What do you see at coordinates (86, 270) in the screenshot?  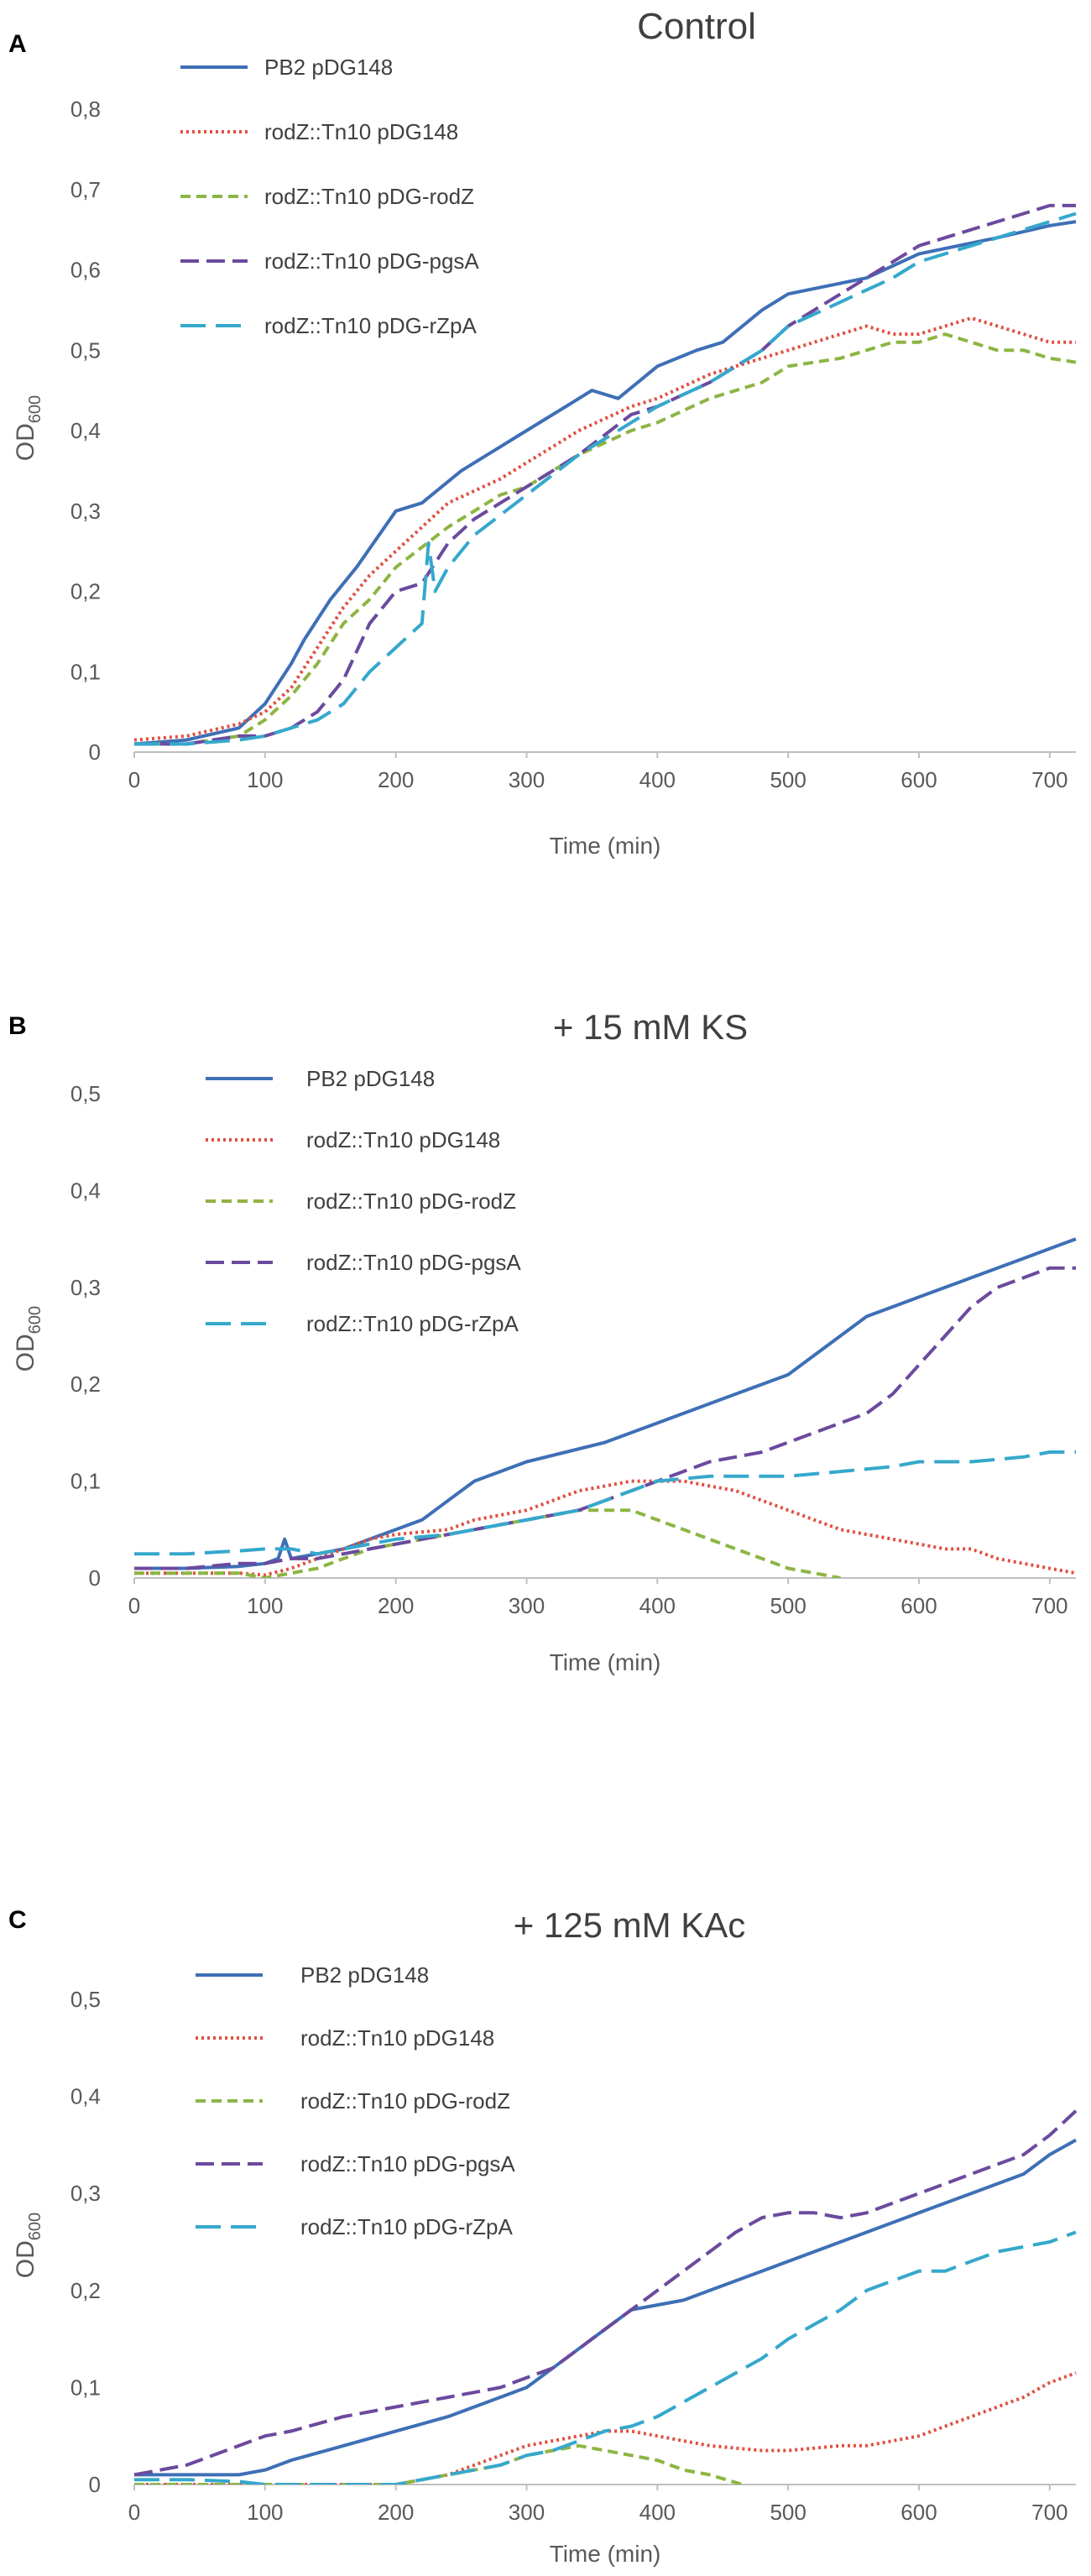 I see `y-tick-label: 0,6` at bounding box center [86, 270].